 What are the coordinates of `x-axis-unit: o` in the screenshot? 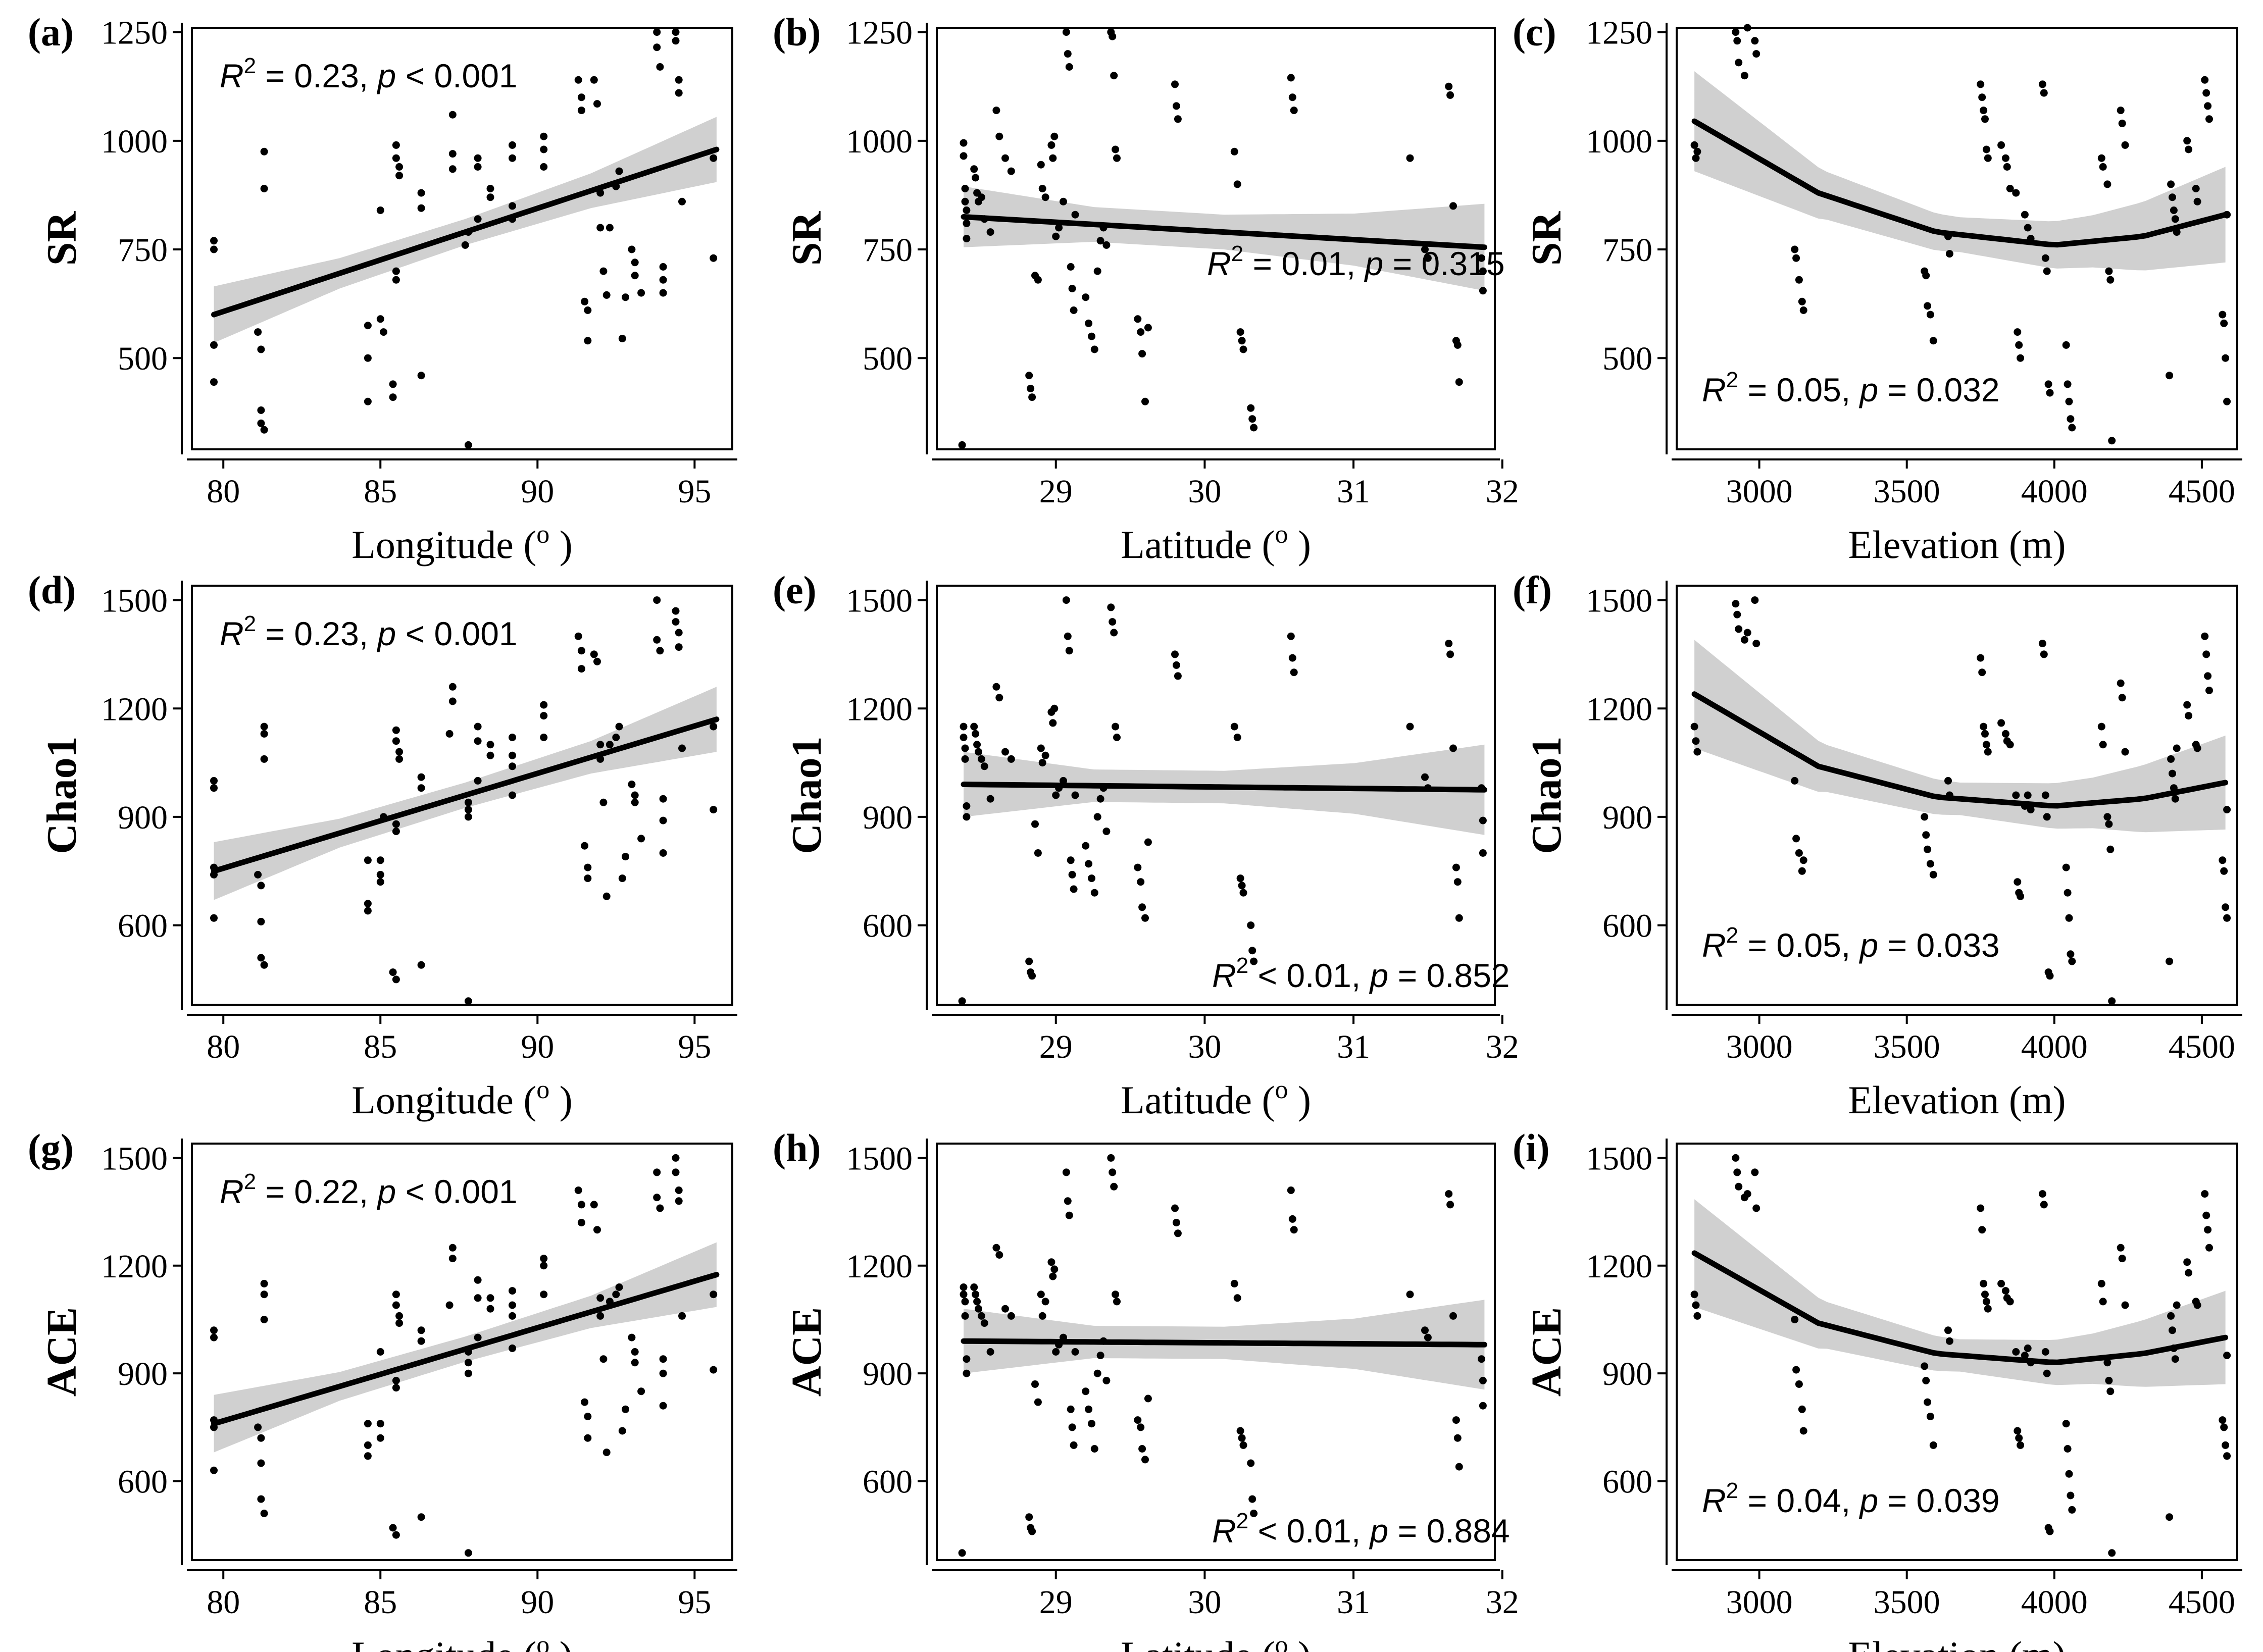 It's located at (1281, 1641).